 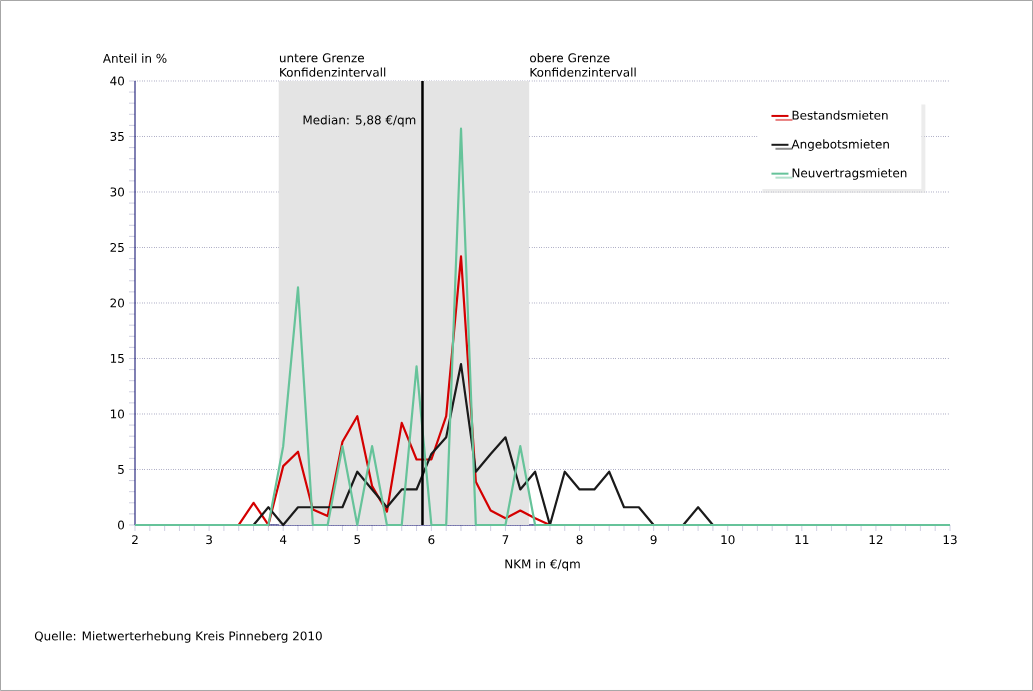 What do you see at coordinates (178, 637) in the screenshot?
I see `source-note: Quelle: Mietwerterhebung Kreis Pinneberg 2010` at bounding box center [178, 637].